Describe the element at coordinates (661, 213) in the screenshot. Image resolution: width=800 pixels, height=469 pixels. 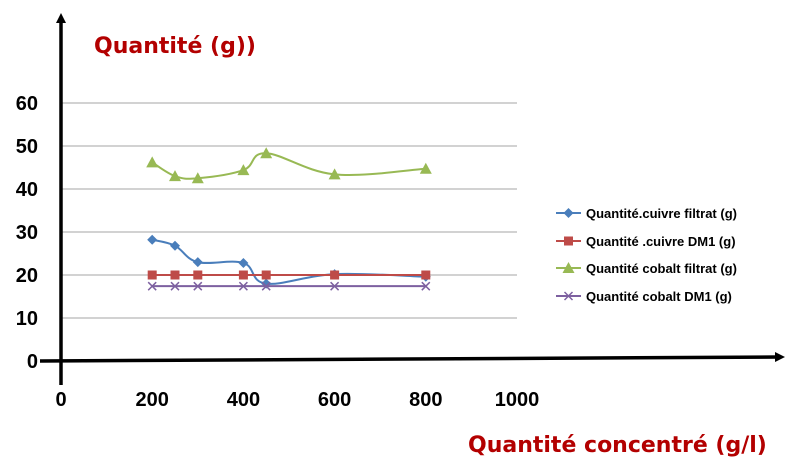
I see `legend-label: Quantité.cuivre filtrat (g)` at that location.